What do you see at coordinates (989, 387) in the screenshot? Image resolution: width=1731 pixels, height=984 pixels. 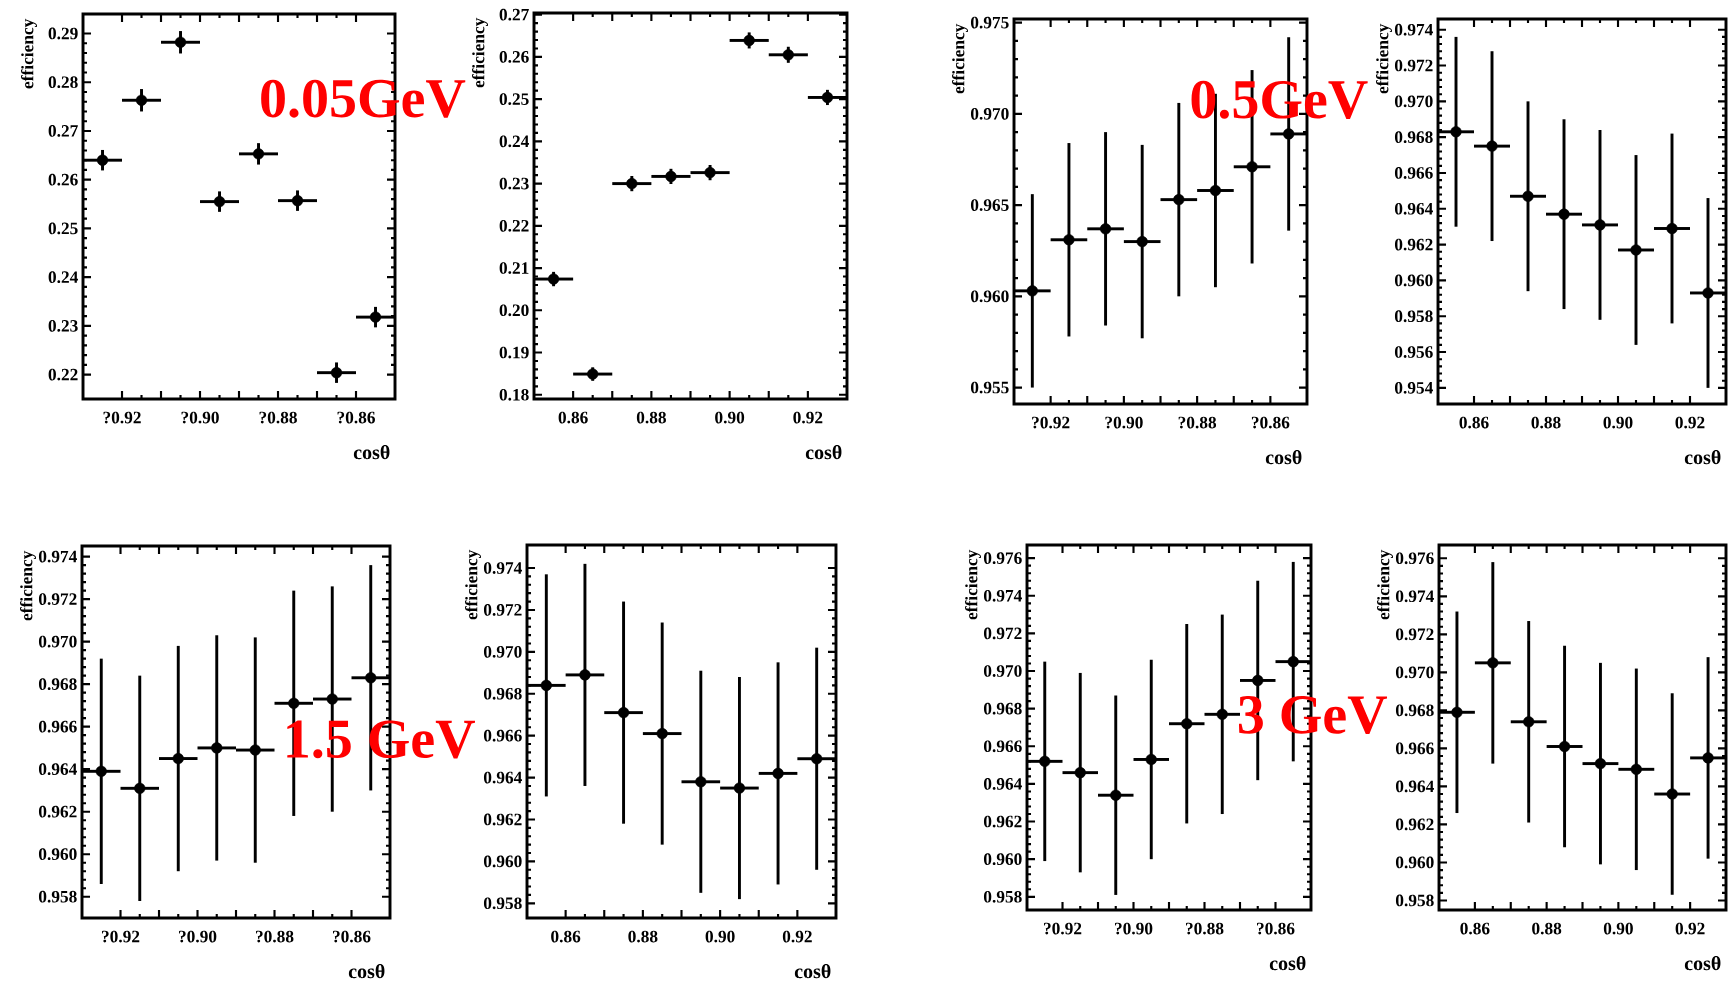 I see `y-tick-label: 0.955` at bounding box center [989, 387].